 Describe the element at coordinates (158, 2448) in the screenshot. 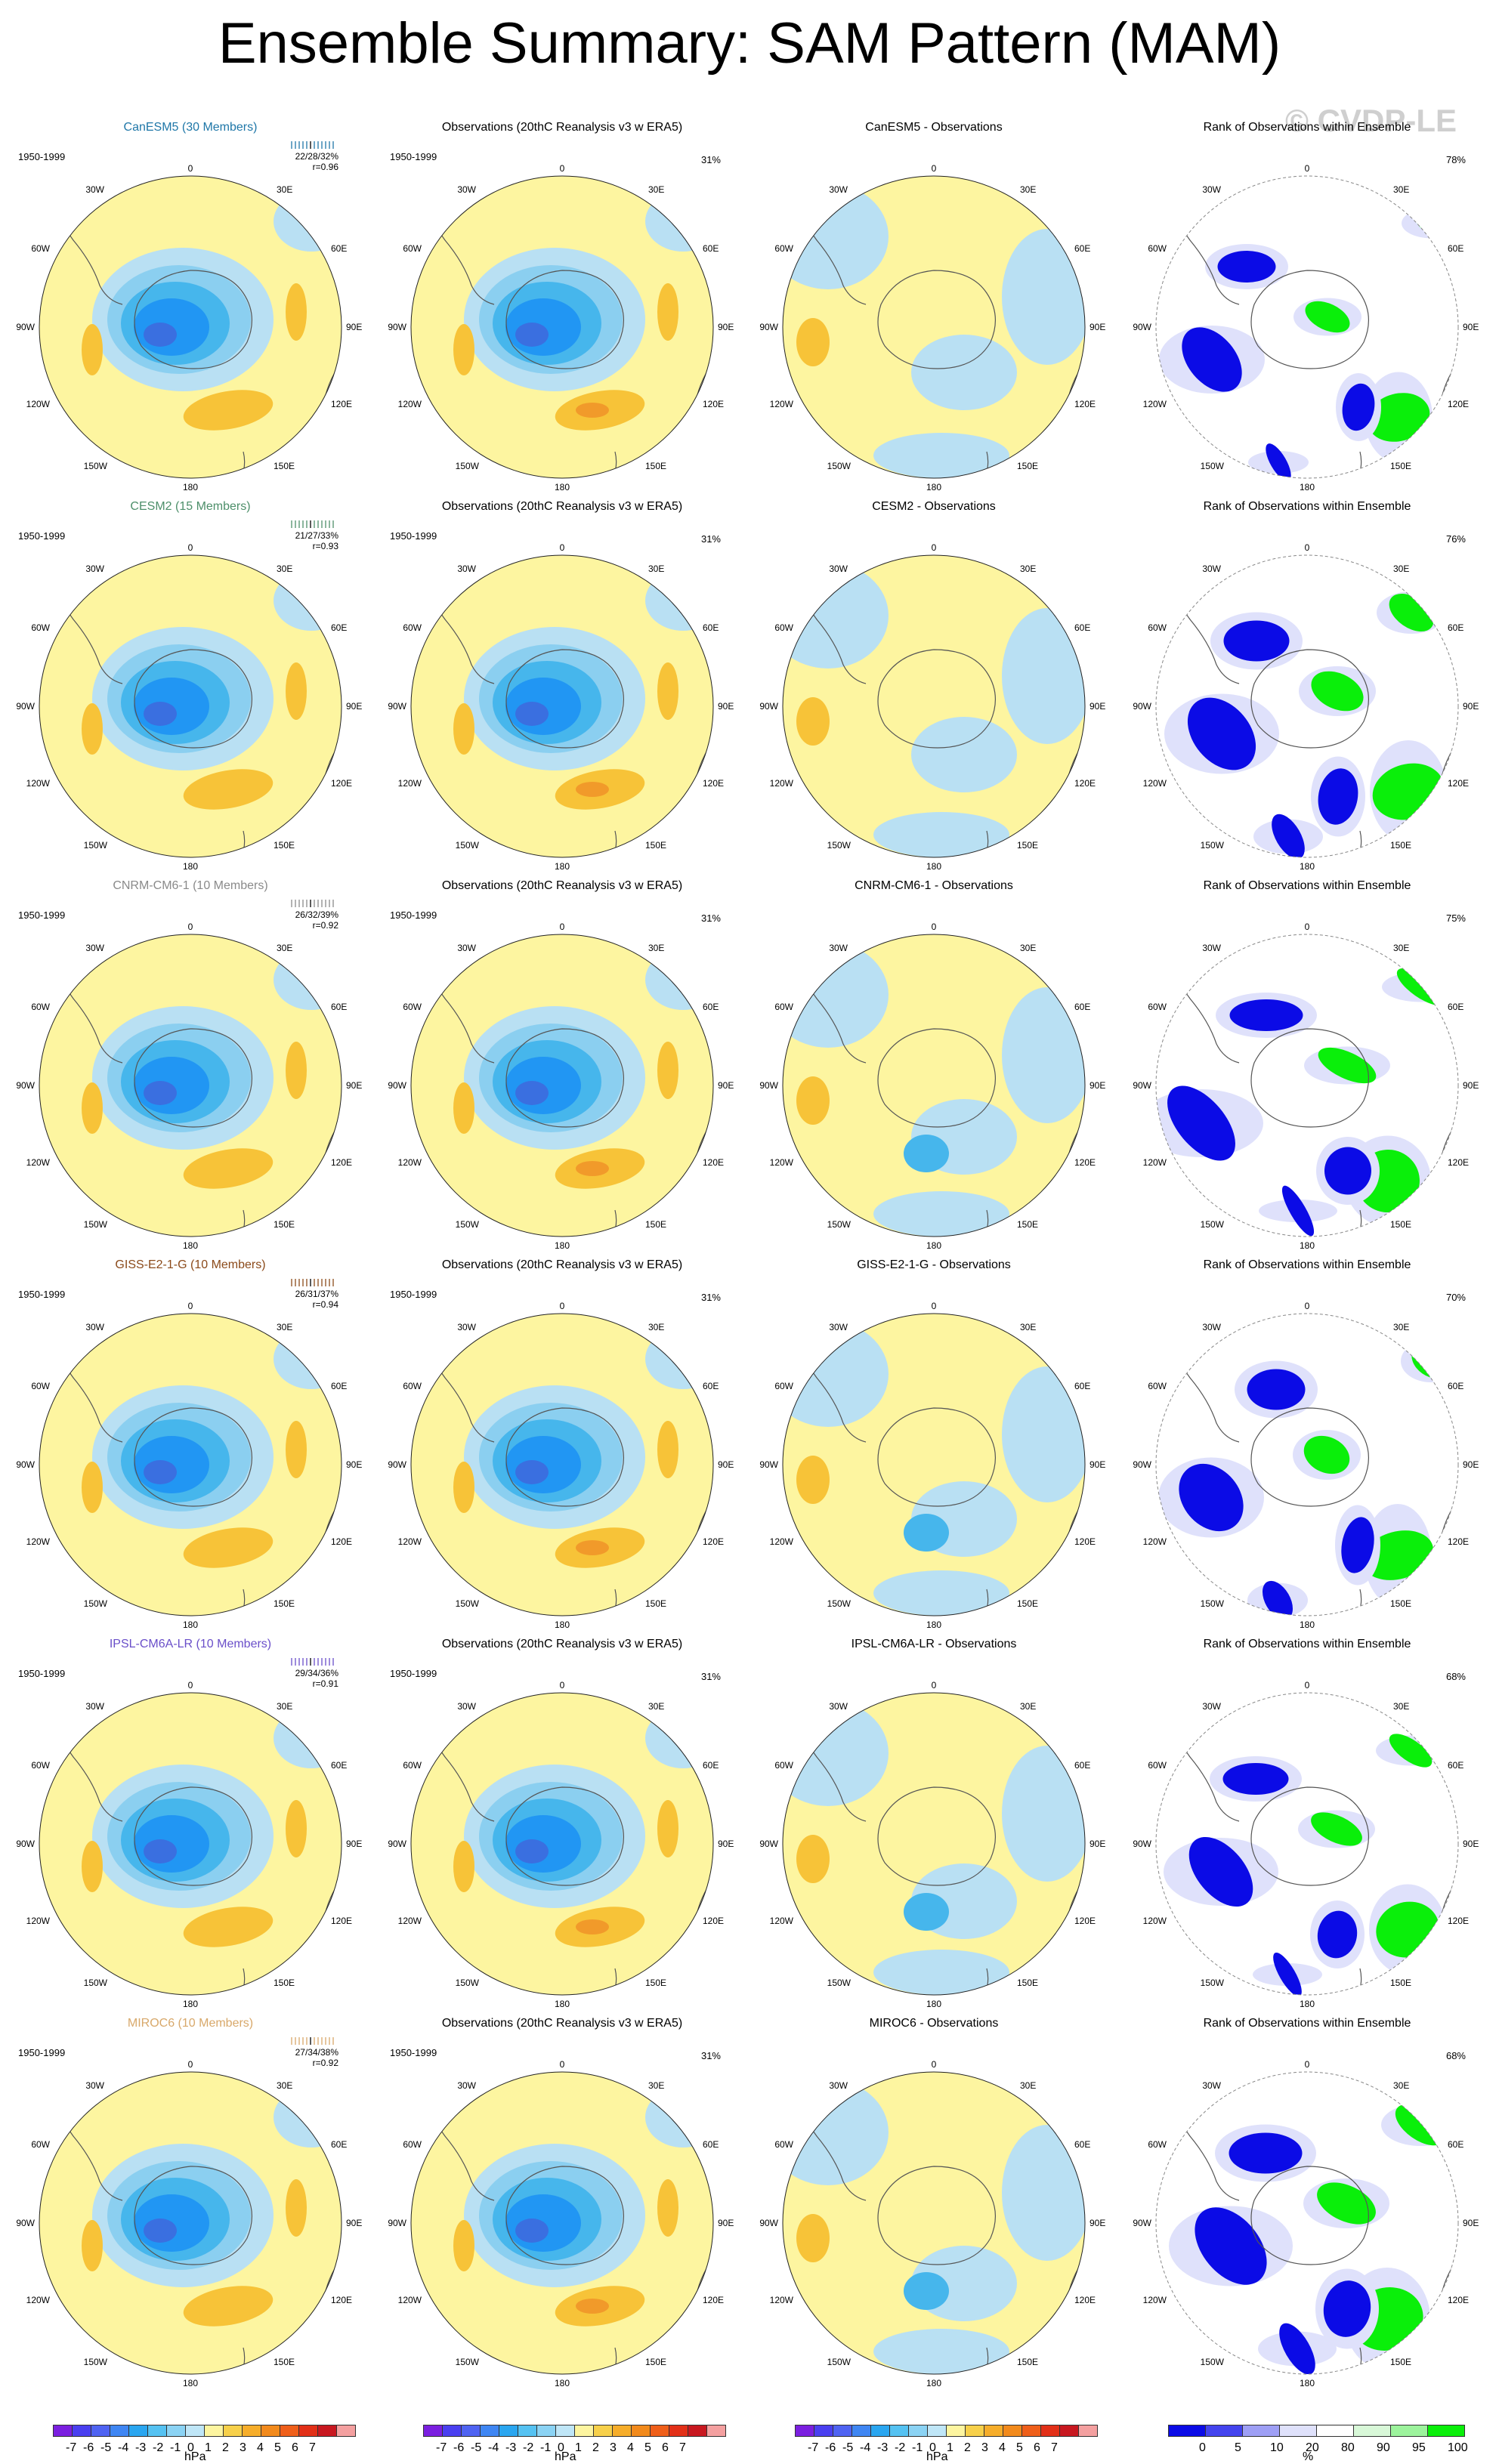

I see `colorbar-label: -2` at that location.